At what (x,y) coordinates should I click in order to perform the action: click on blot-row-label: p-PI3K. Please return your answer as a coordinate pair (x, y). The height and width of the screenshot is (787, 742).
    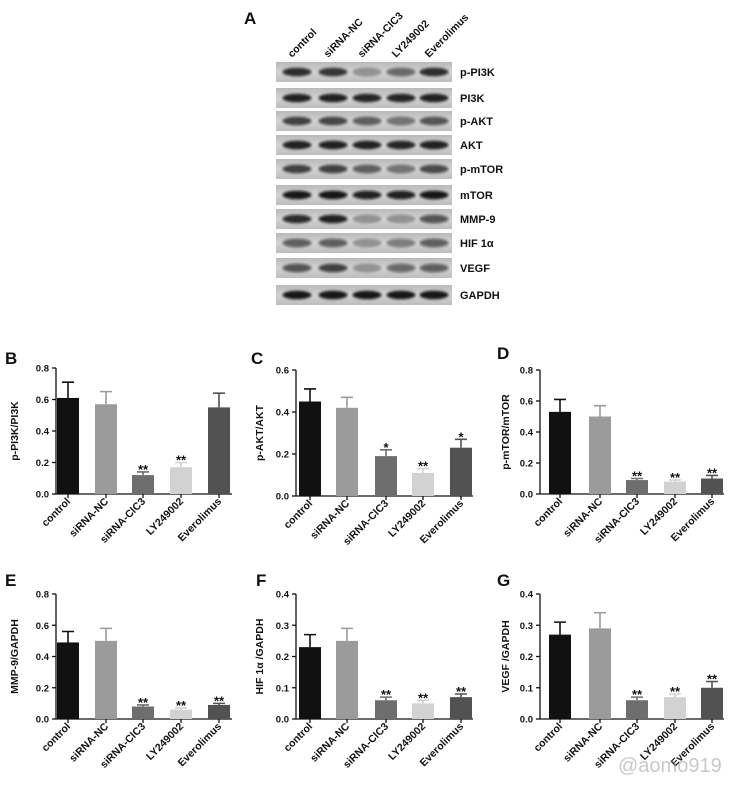
    Looking at the image, I should click on (477, 73).